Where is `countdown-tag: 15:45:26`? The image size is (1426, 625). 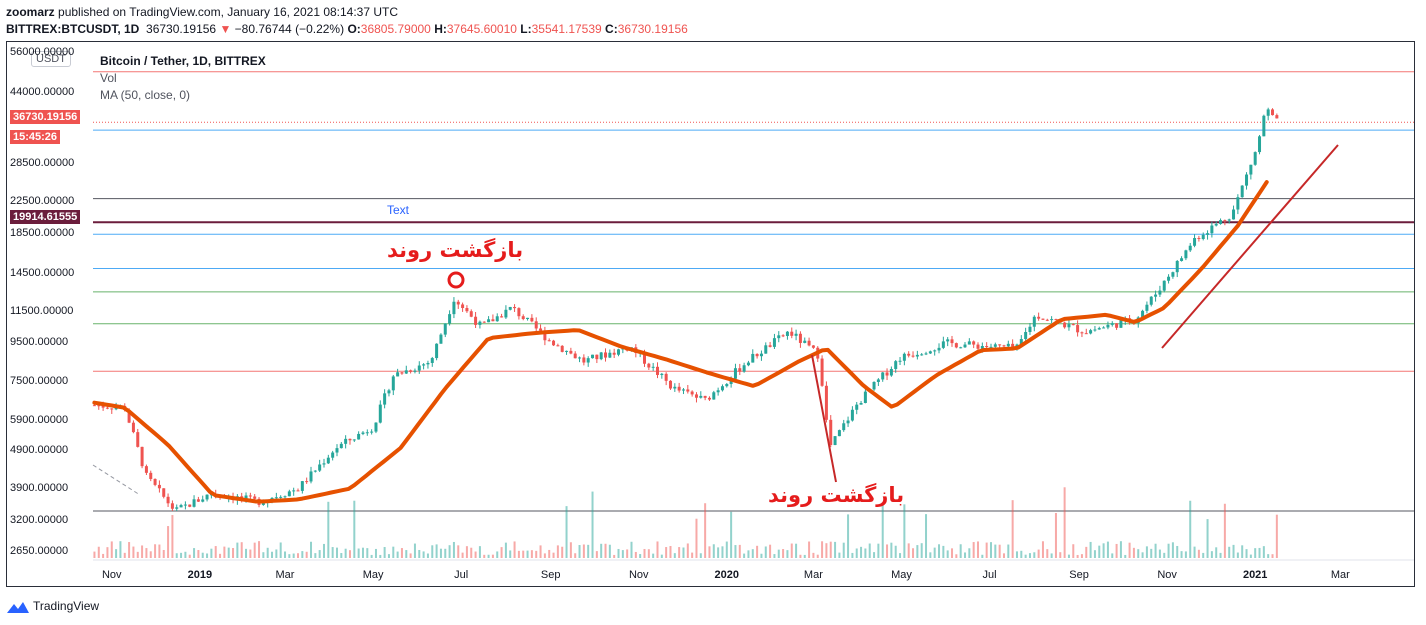 countdown-tag: 15:45:26 is located at coordinates (35, 137).